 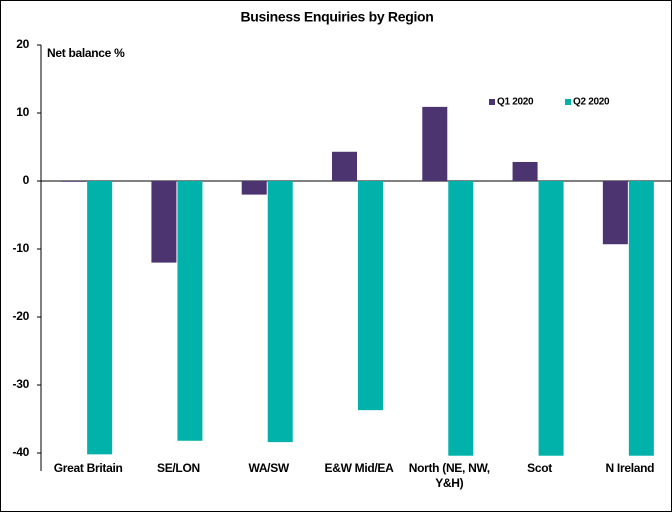 What do you see at coordinates (21, 248) in the screenshot?
I see `y-tick-label: -10` at bounding box center [21, 248].